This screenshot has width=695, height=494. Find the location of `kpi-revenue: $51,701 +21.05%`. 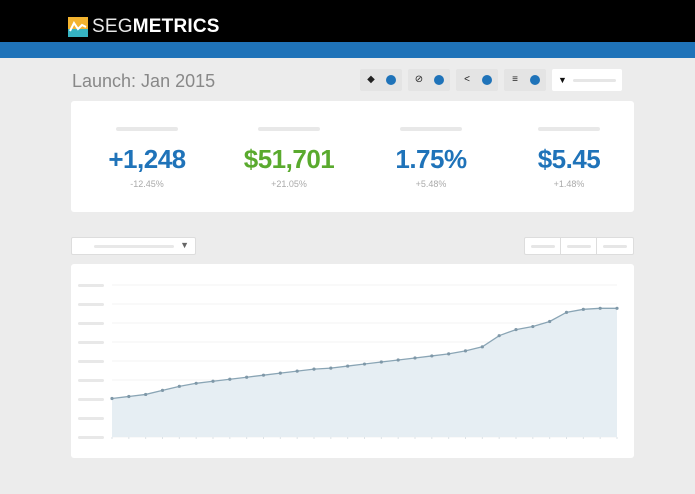

kpi-revenue: $51,701 +21.05% is located at coordinates (289, 145).